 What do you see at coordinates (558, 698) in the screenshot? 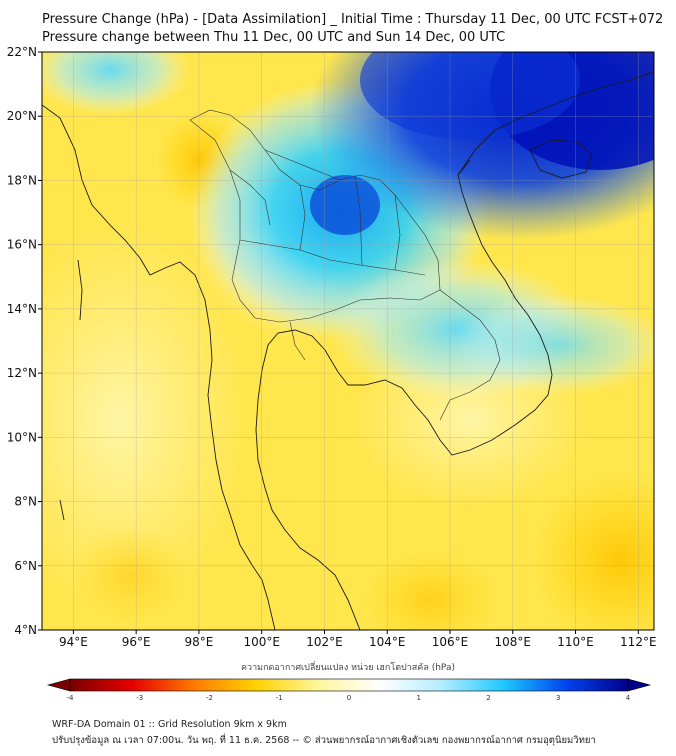
I see `colorbar-tick-label: 3` at bounding box center [558, 698].